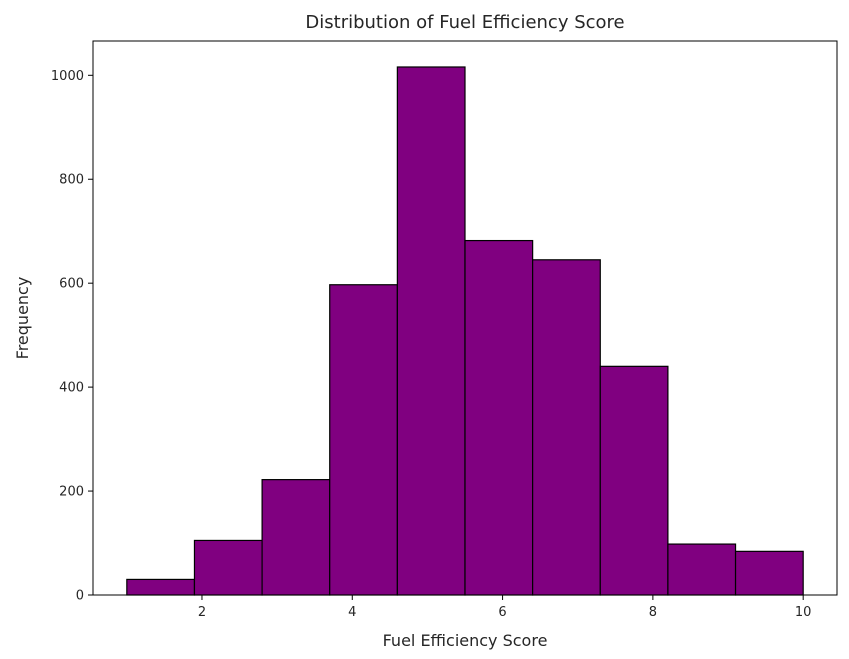  Describe the element at coordinates (803, 612) in the screenshot. I see `x-tick-label: 10` at that location.